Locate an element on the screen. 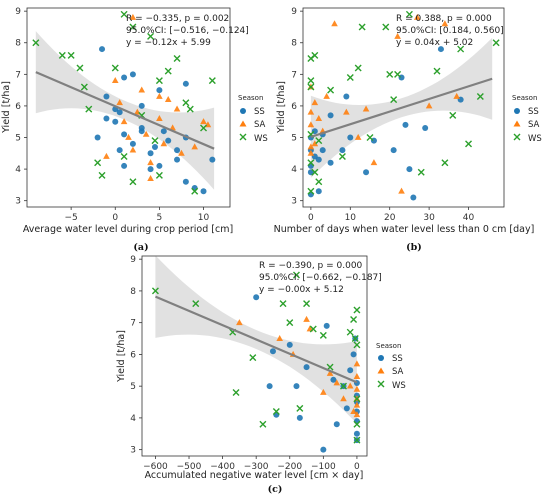 Image resolution: width=550 pixels, height=499 pixels. x-tick-label-a: 0 is located at coordinates (115, 218).